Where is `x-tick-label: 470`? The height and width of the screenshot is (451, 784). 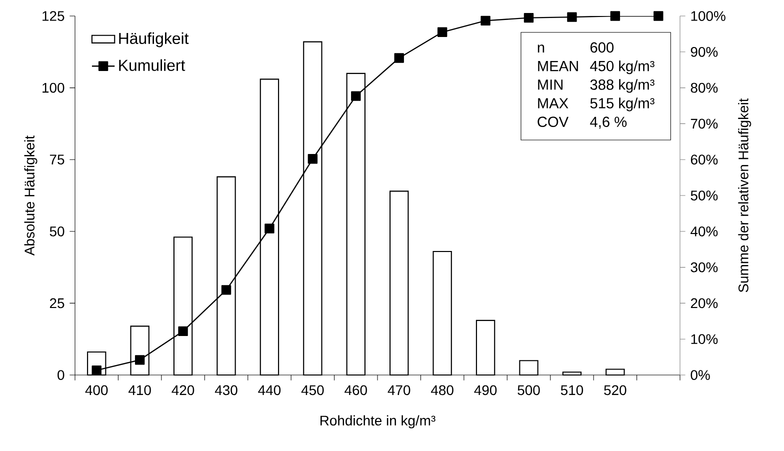 x-tick-label: 470 is located at coordinates (399, 390).